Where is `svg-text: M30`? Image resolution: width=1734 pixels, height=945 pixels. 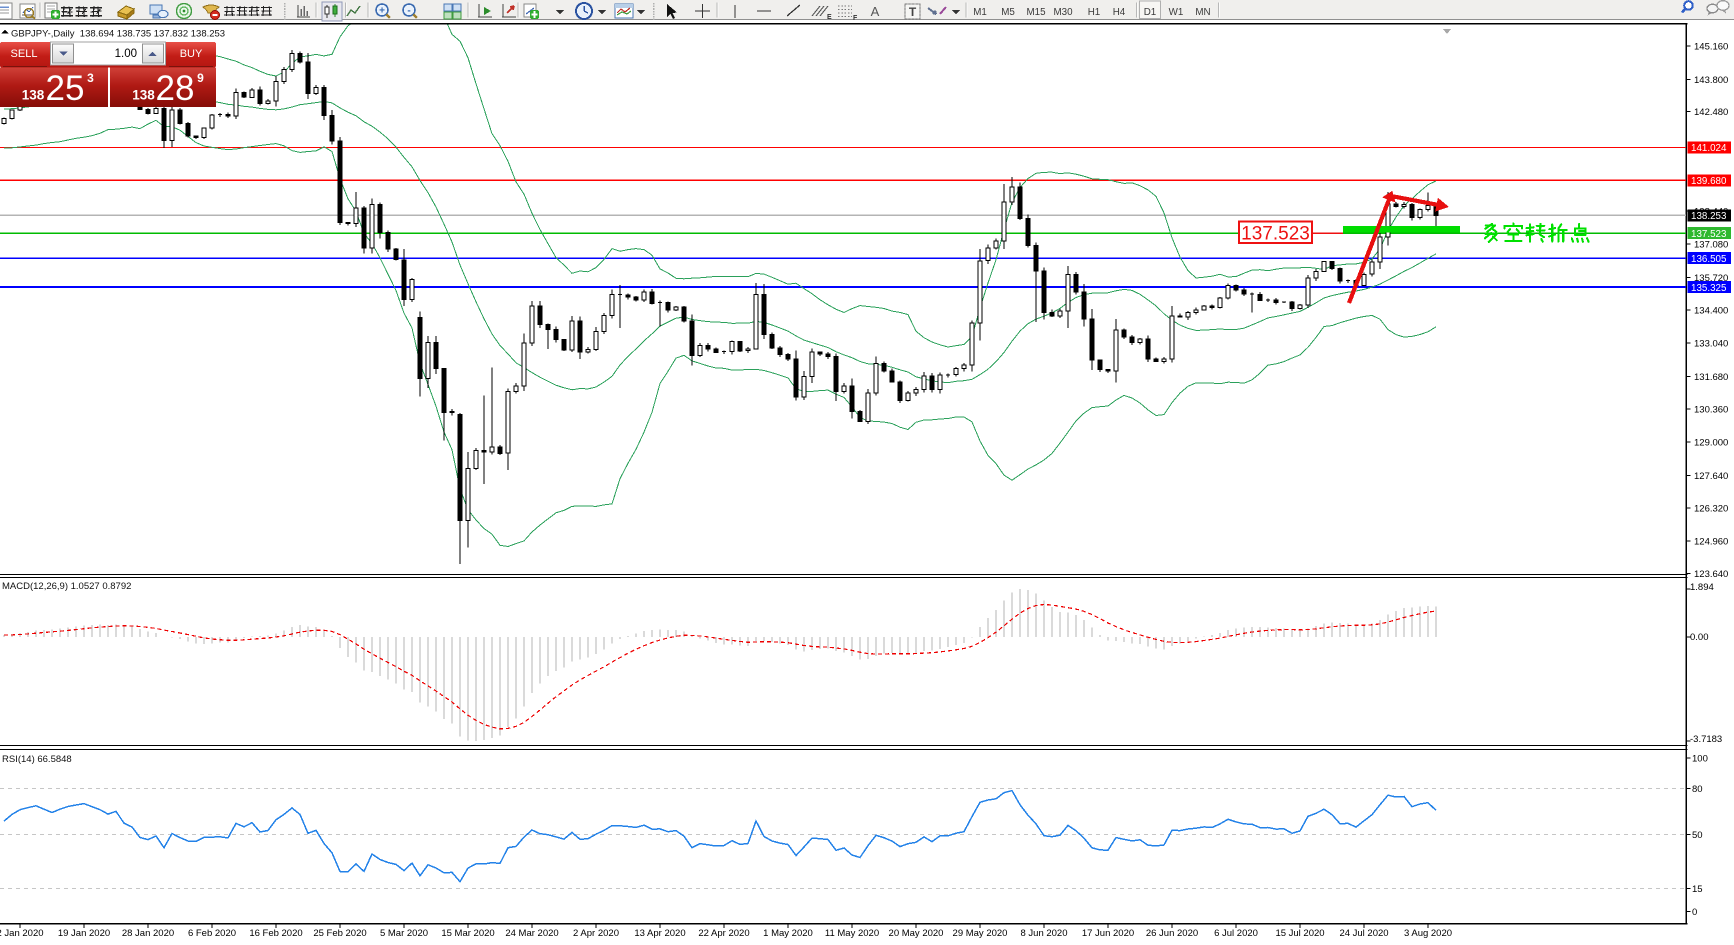 svg-text: M30 is located at coordinates (1063, 12).